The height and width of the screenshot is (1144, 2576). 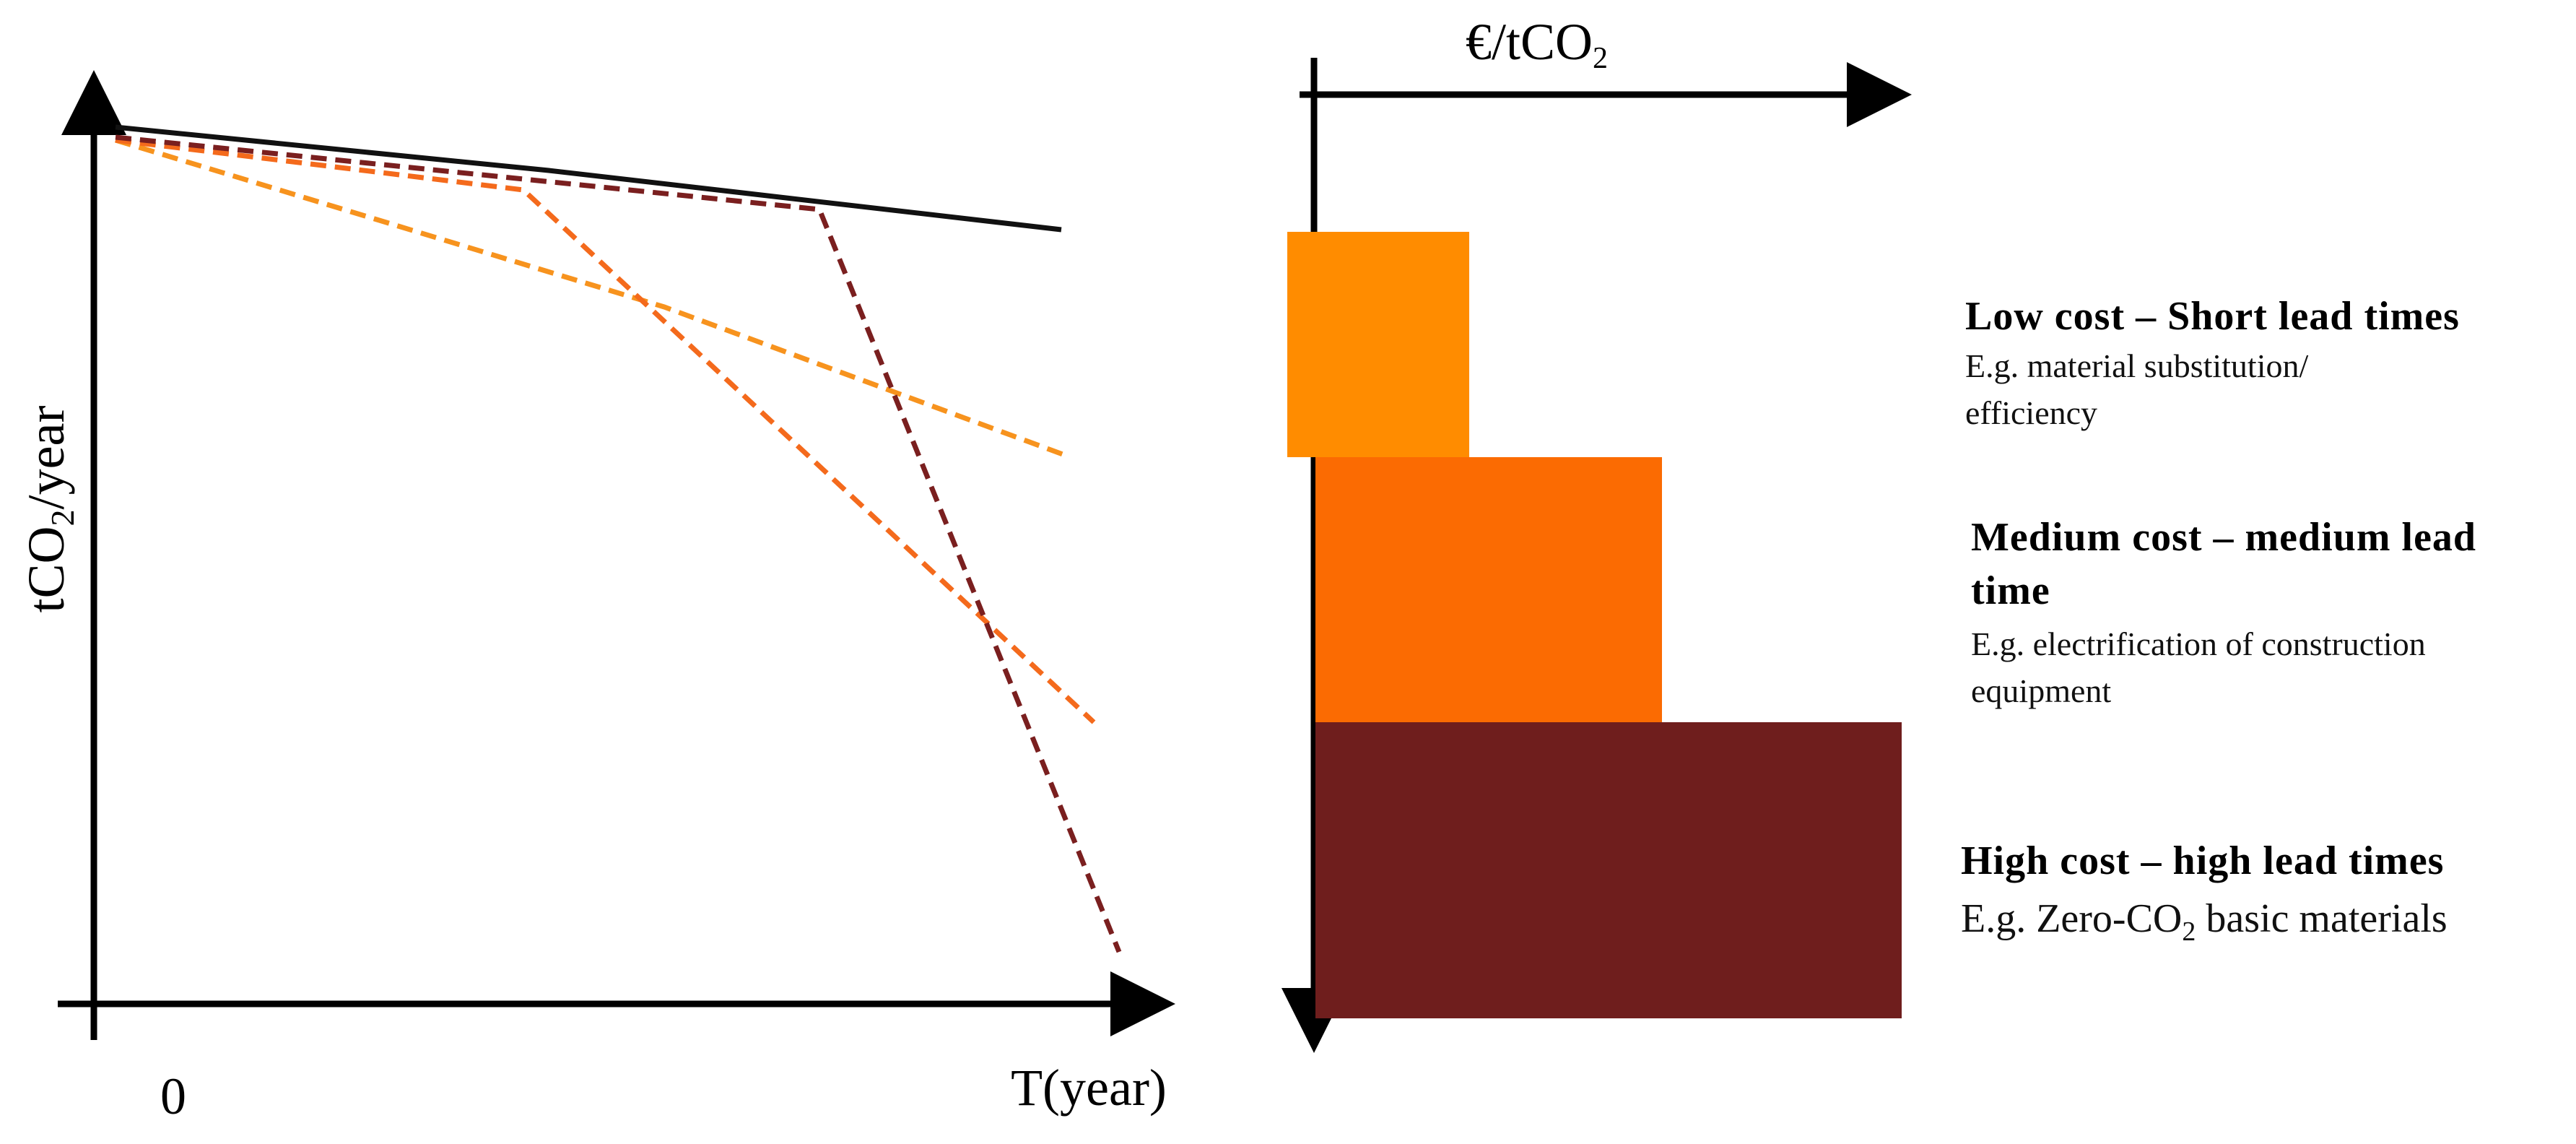 I want to click on cost-axis-title: €/tCO2, so click(x=1537, y=44).